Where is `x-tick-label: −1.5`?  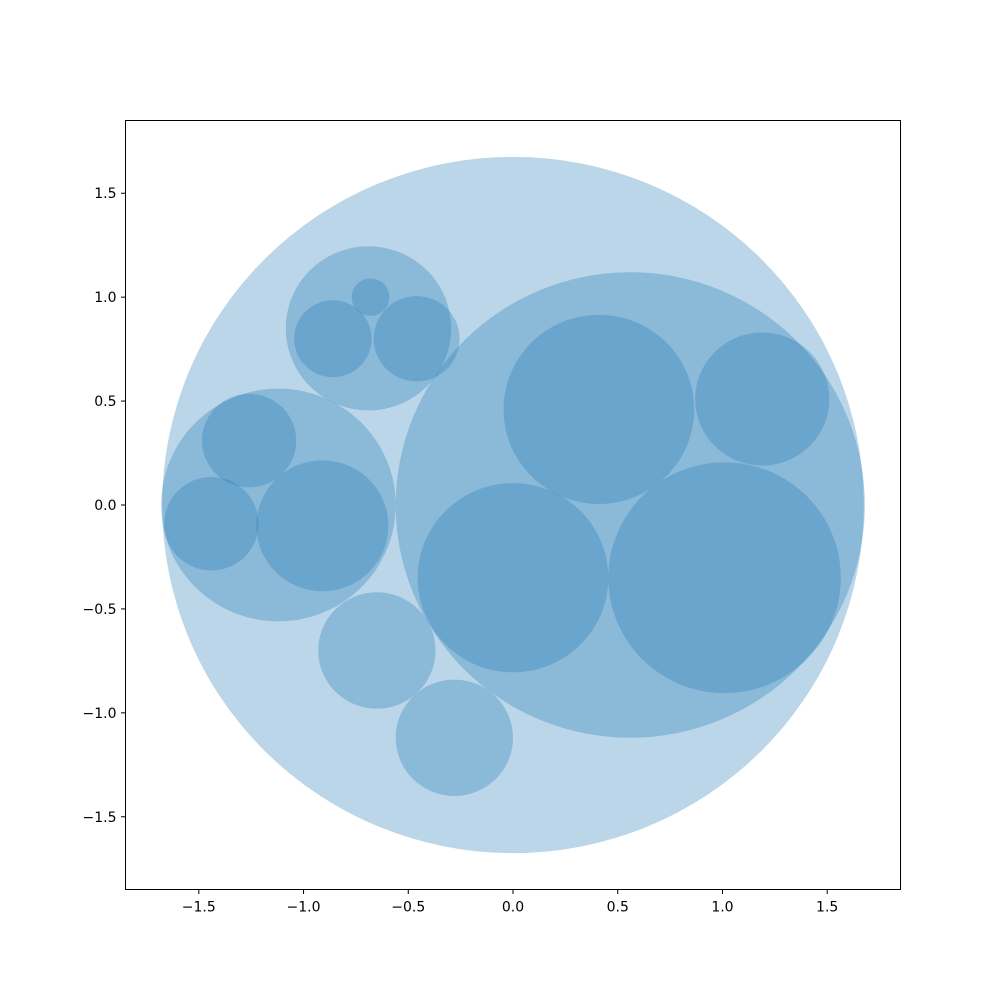 x-tick-label: −1.5 is located at coordinates (199, 908).